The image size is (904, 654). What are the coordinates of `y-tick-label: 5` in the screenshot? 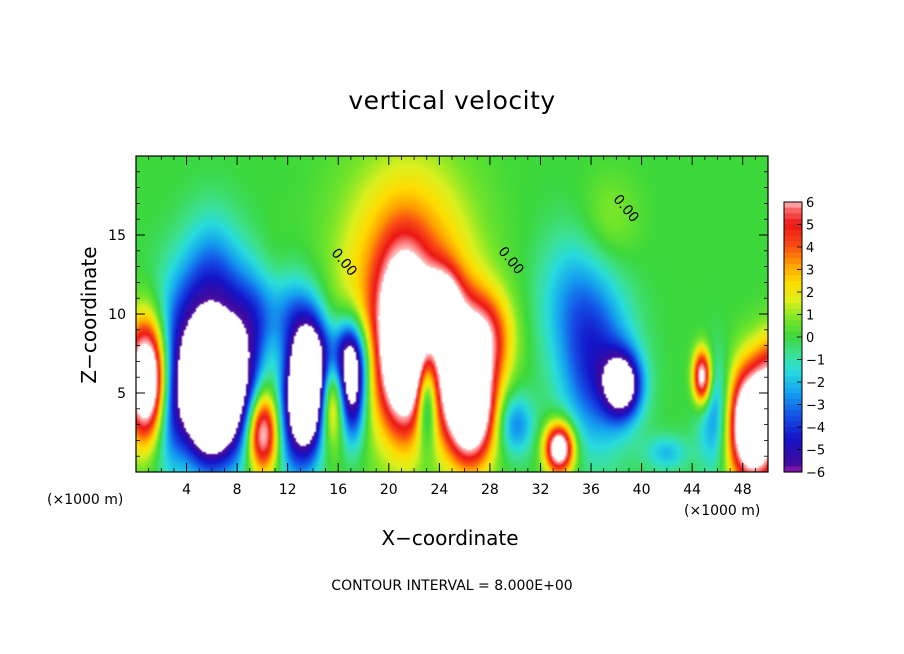 It's located at (121, 394).